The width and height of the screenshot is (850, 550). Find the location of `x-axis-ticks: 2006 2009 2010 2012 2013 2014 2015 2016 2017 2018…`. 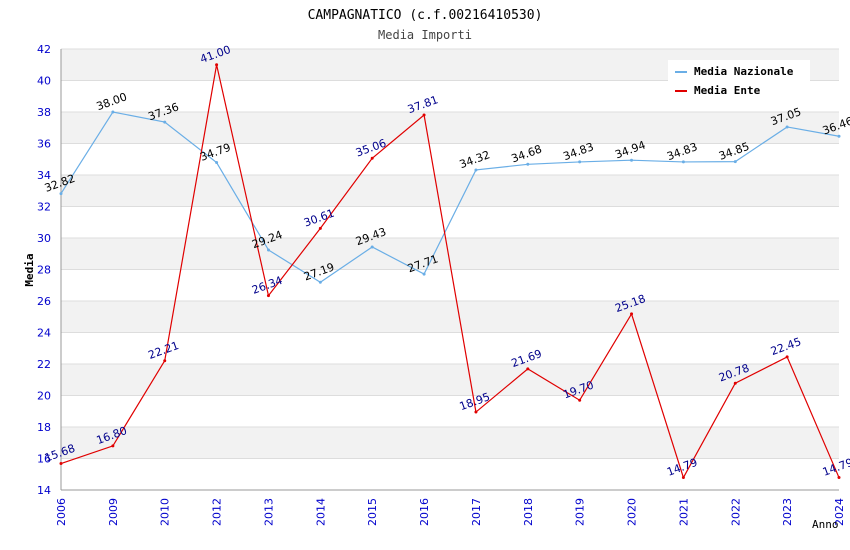

x-axis-ticks: 2006 2009 2010 2012 2013 2014 2015 2016 2017 2018… is located at coordinates (450, 512).